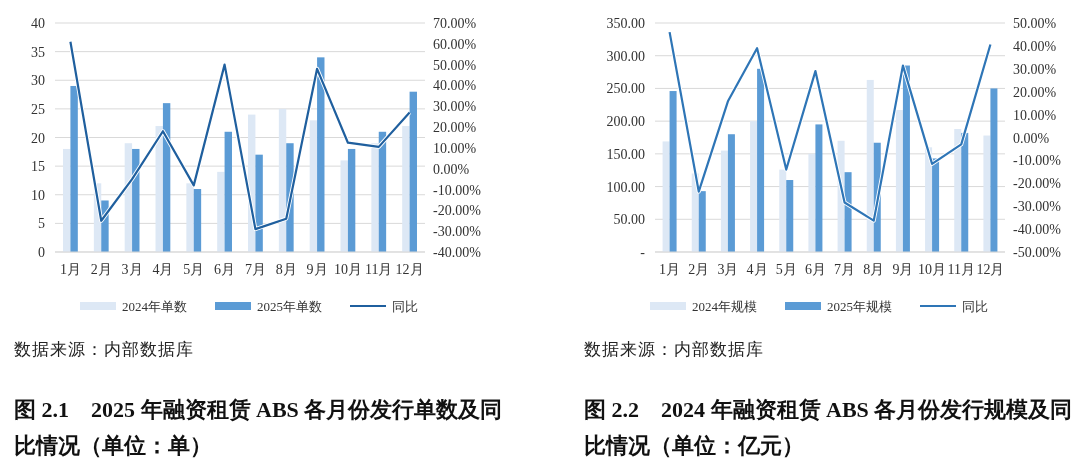 This screenshot has height=476, width=1080. What do you see at coordinates (38, 138) in the screenshot?
I see `y-tick-label: 20` at bounding box center [38, 138].